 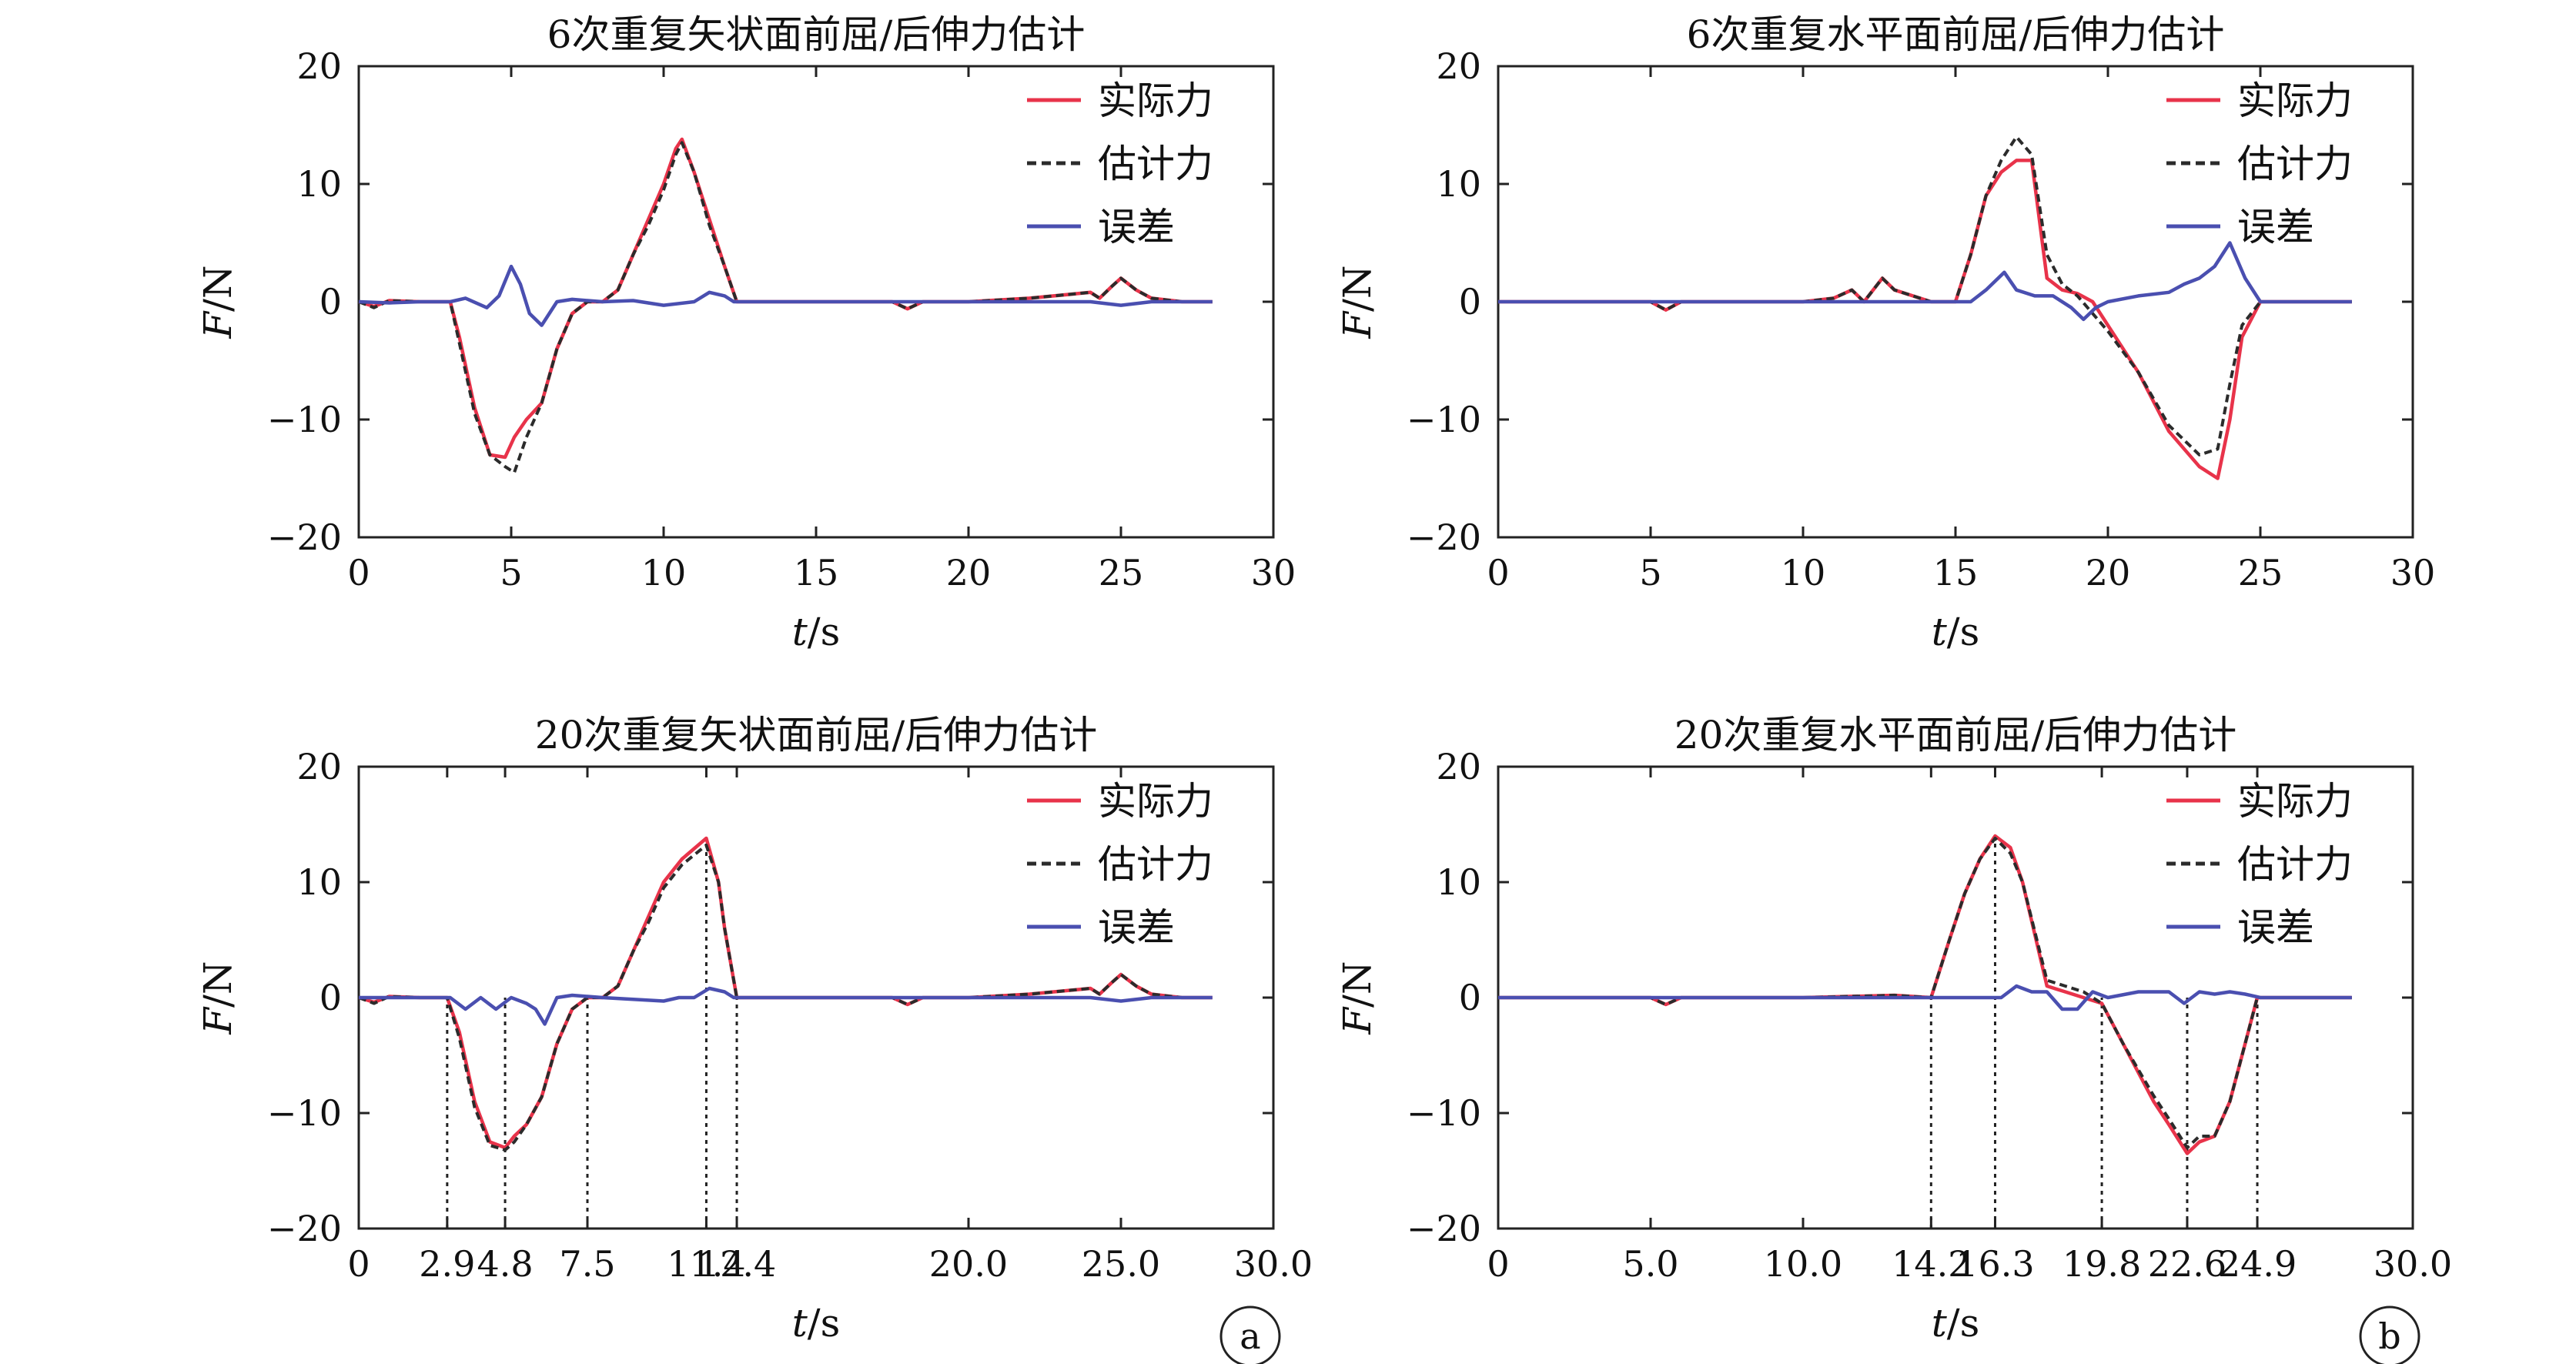 I want to click on x-tick-label: 2.9, so click(x=447, y=1264).